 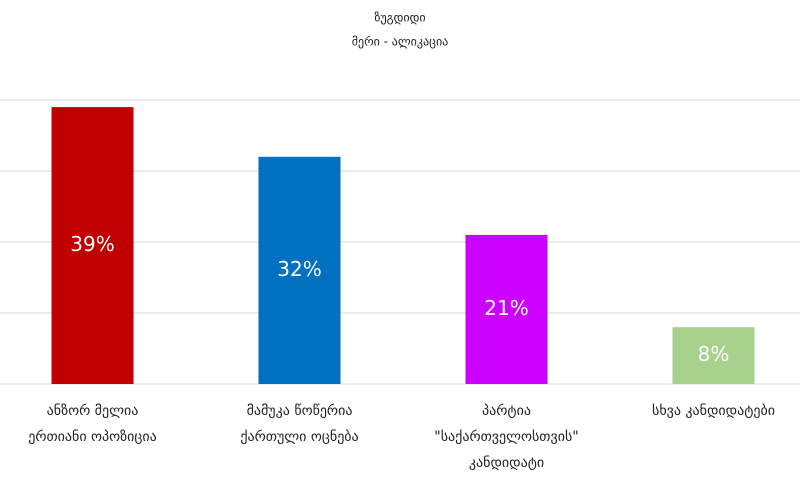 What do you see at coordinates (300, 410) in the screenshot?
I see `x-tick-label: მამუკა წოწერია` at bounding box center [300, 410].